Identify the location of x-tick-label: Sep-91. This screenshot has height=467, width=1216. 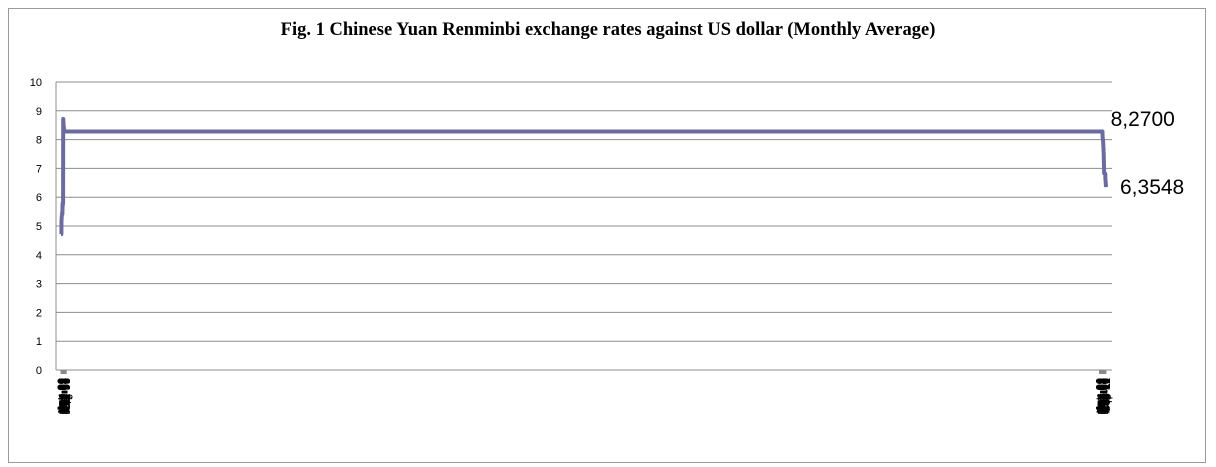
(63, 395).